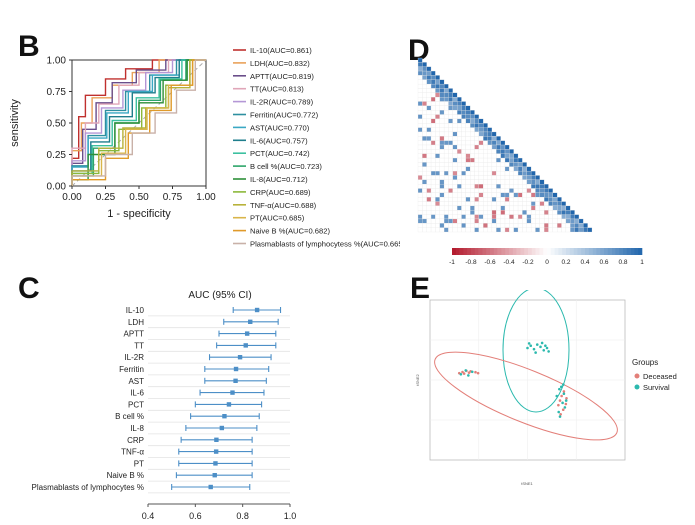 The width and height of the screenshot is (695, 525). I want to click on colorbar-tick-label: -0.8, so click(471, 262).